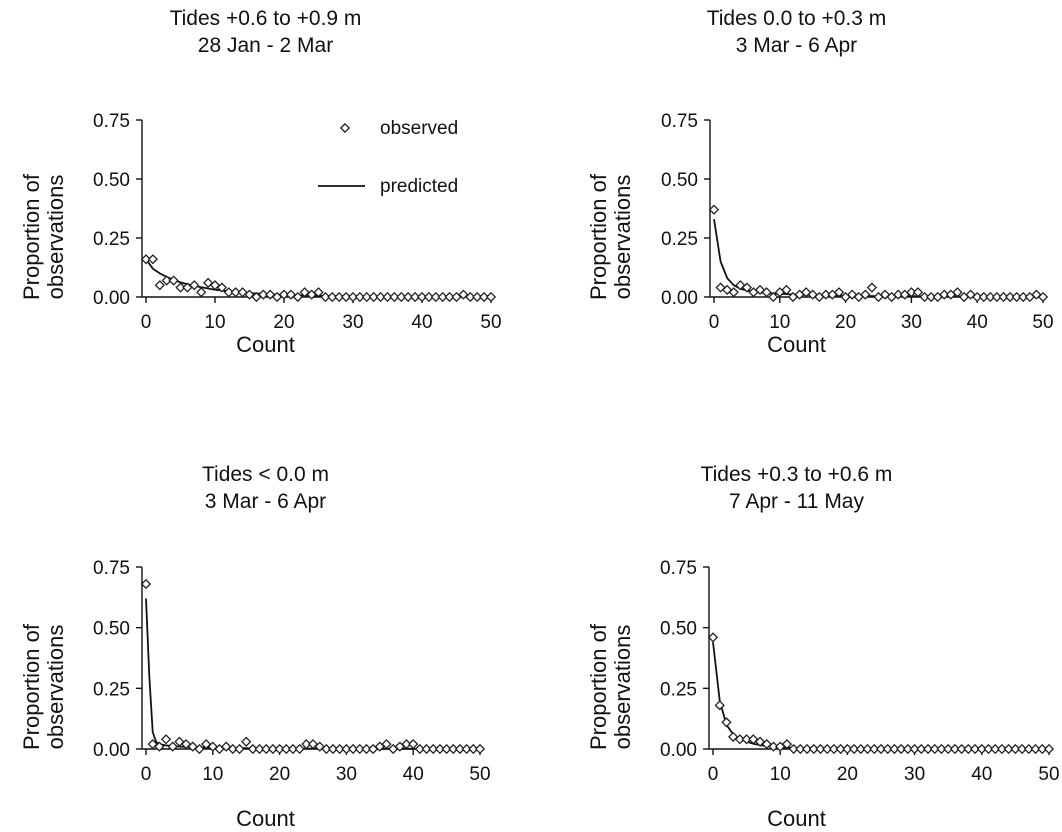 This screenshot has height=832, width=1062. I want to click on chart-title-line-2: 3 Mar - 6 Apr, so click(796, 45).